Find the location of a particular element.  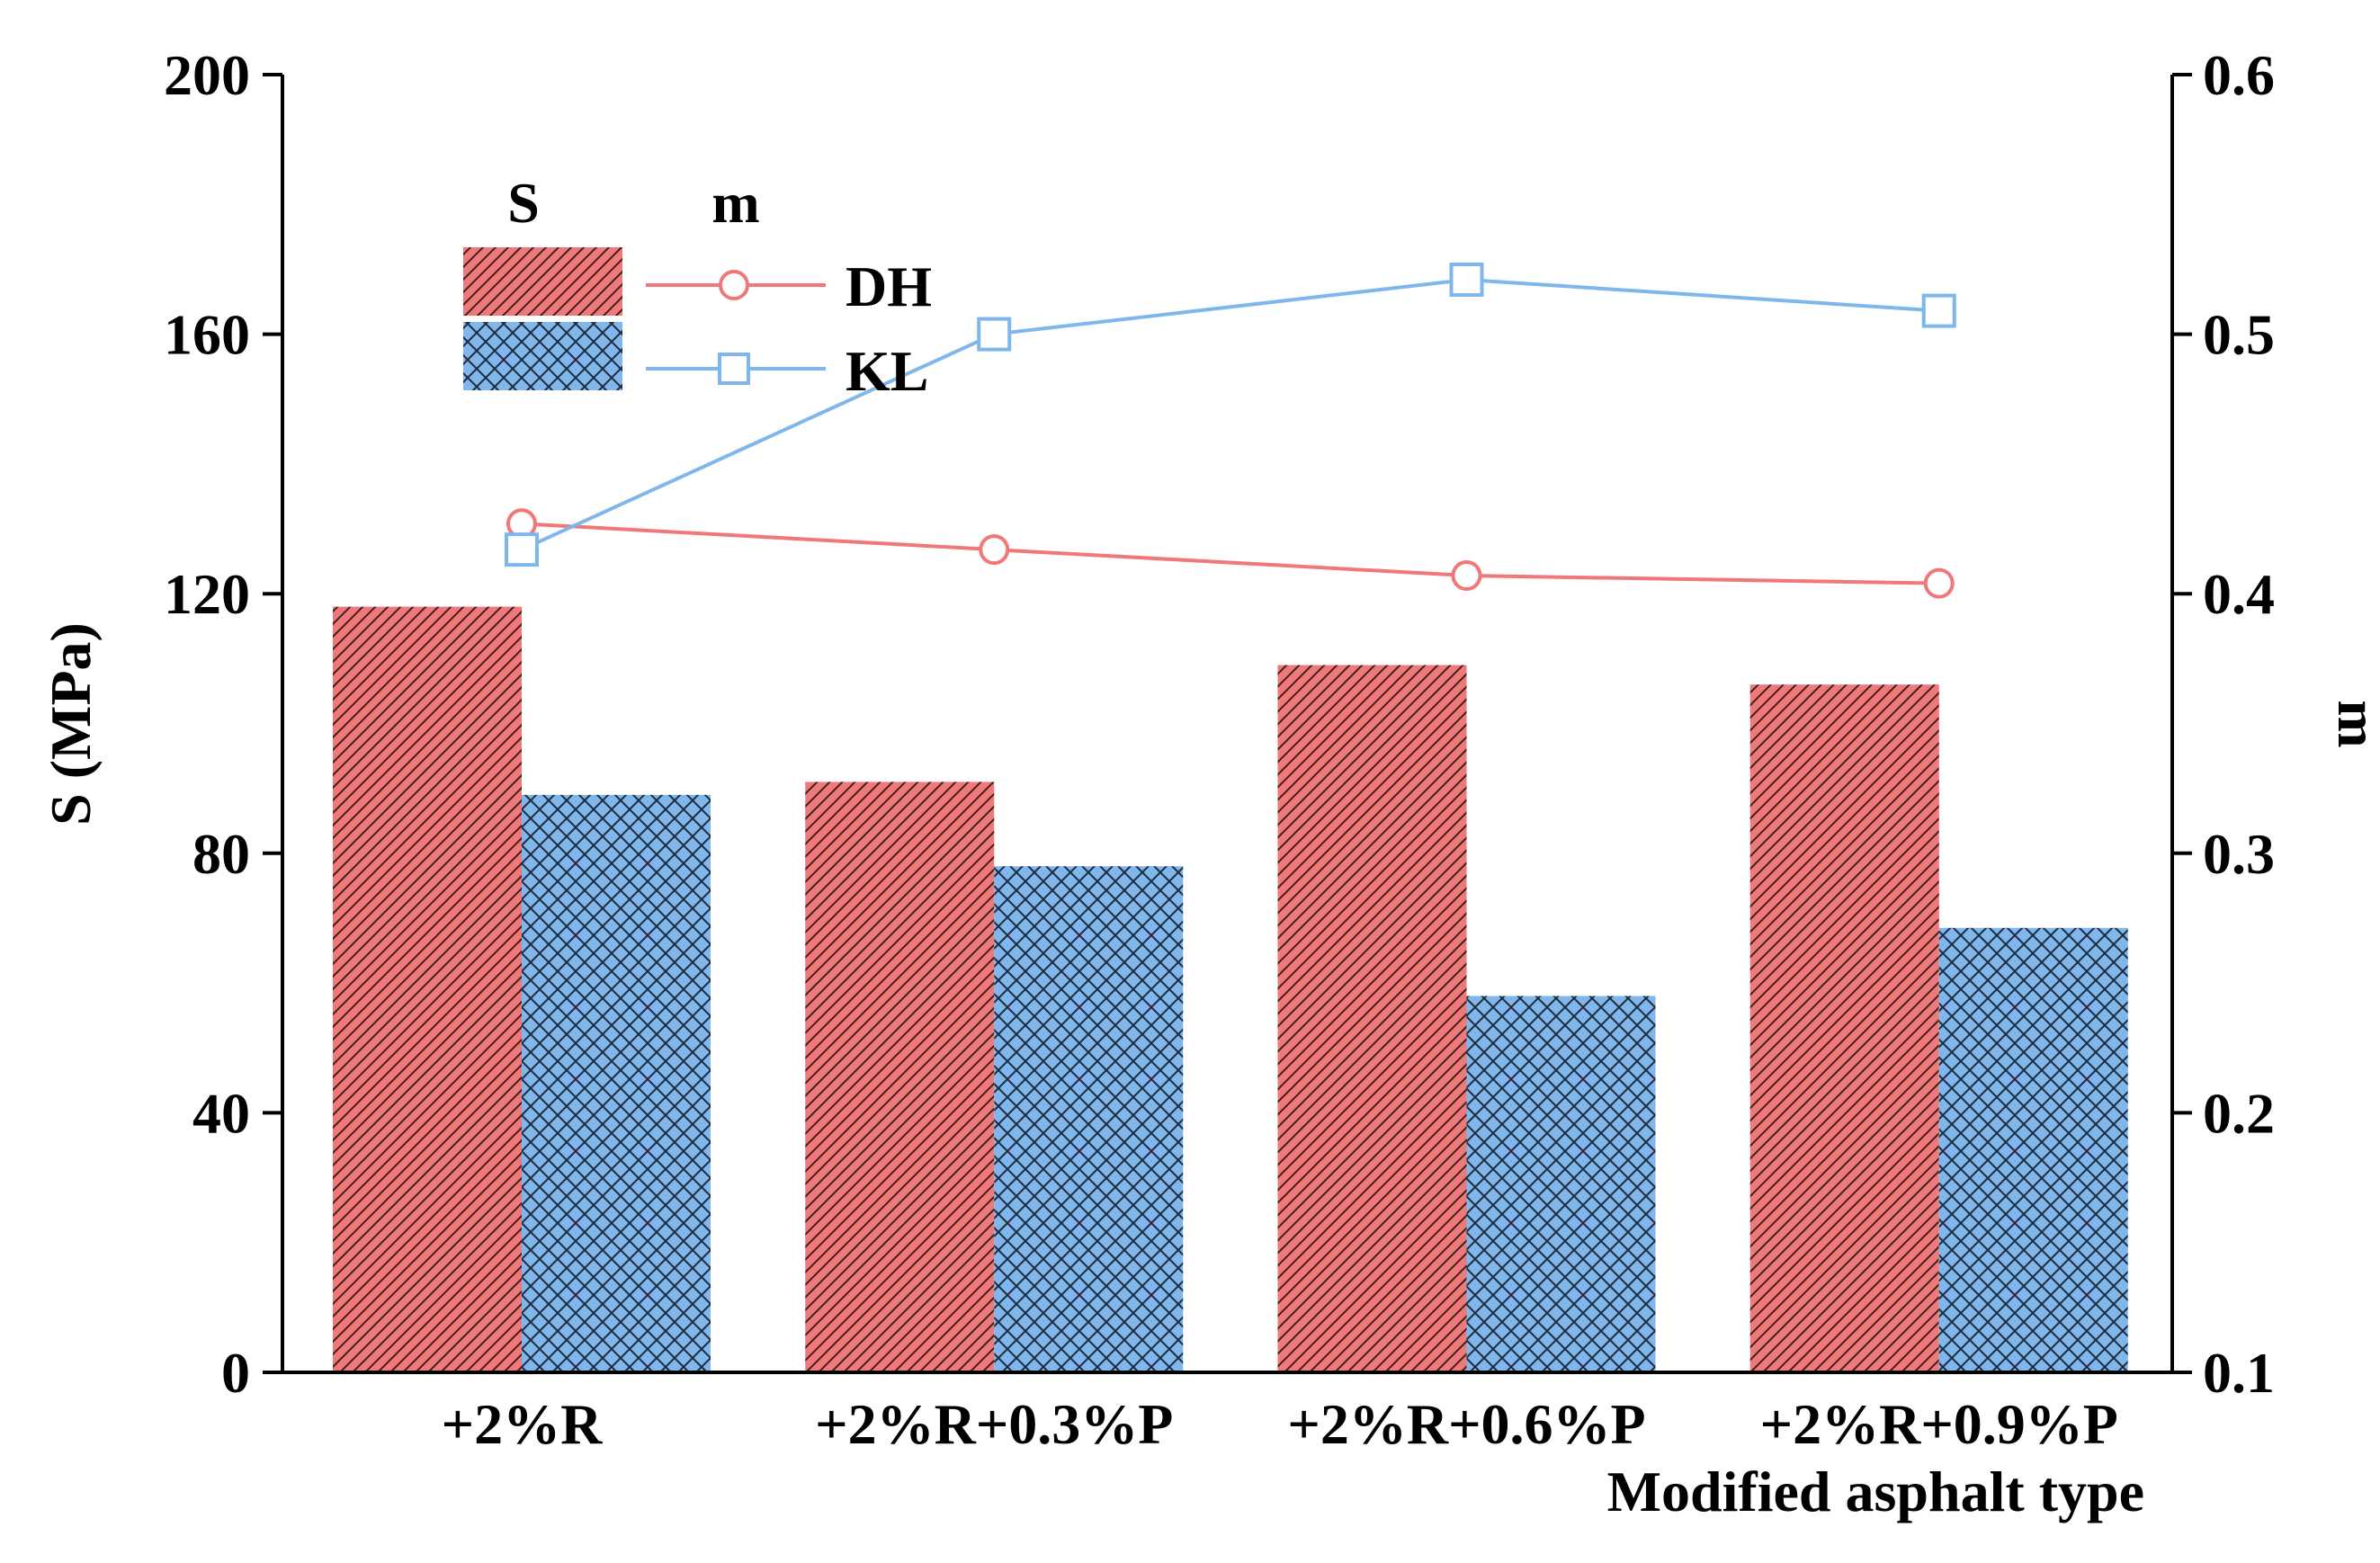

right-tick-label: 0.5 is located at coordinates (2239, 335).